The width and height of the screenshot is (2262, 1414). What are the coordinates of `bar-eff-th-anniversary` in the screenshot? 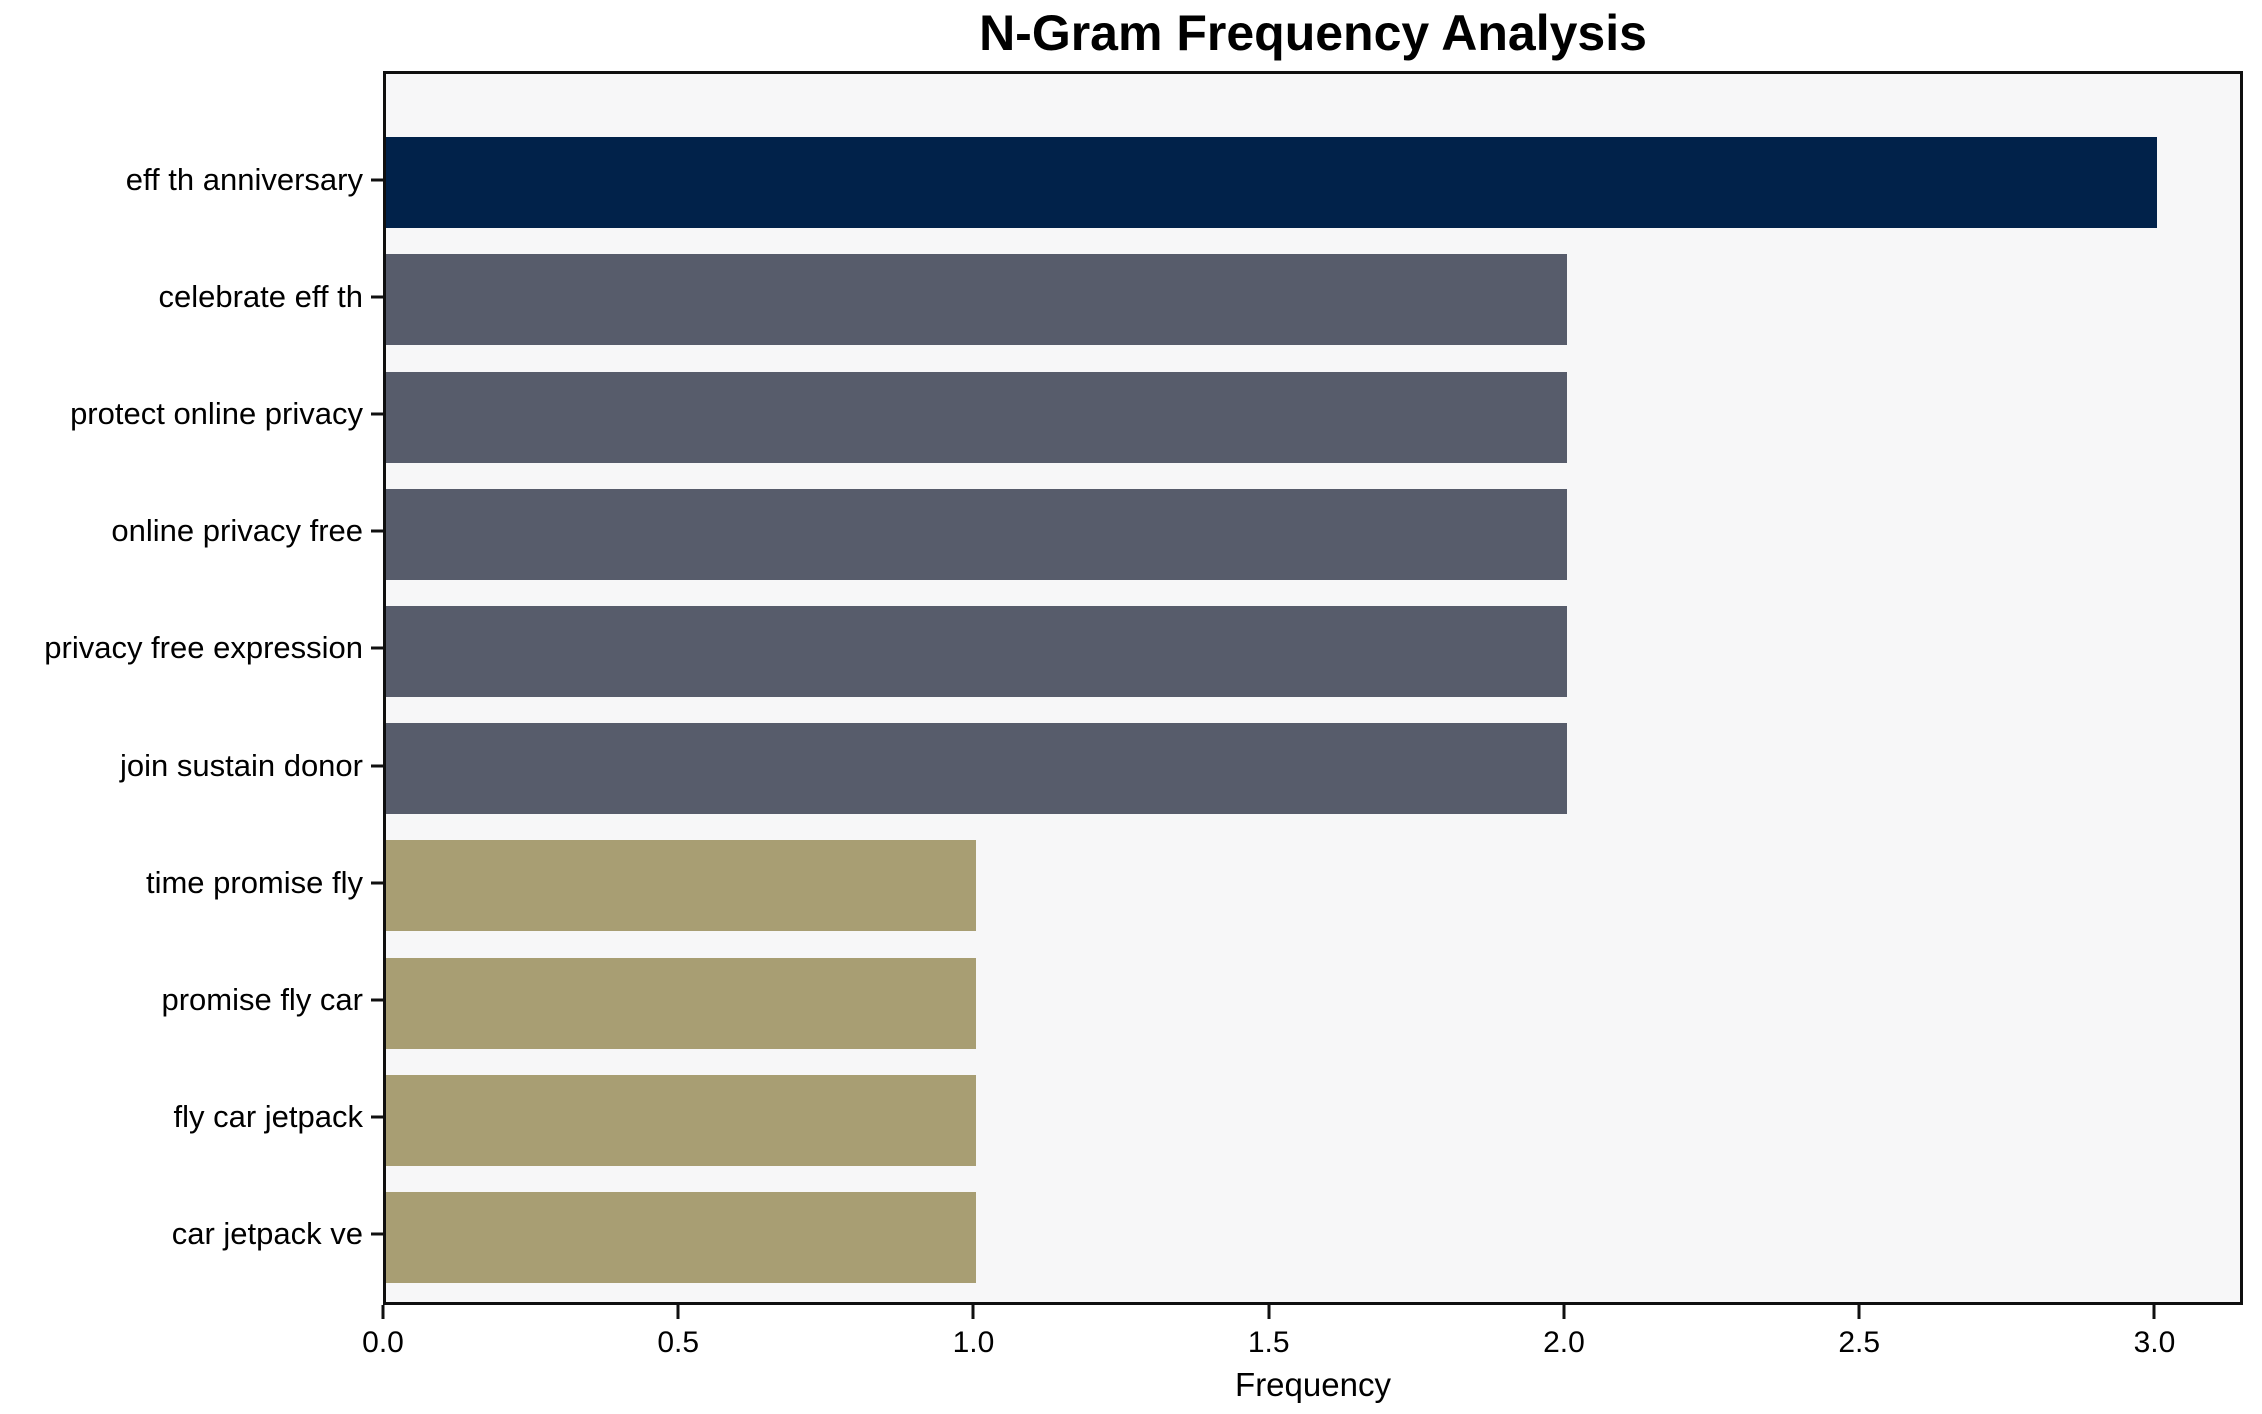 It's located at (1272, 183).